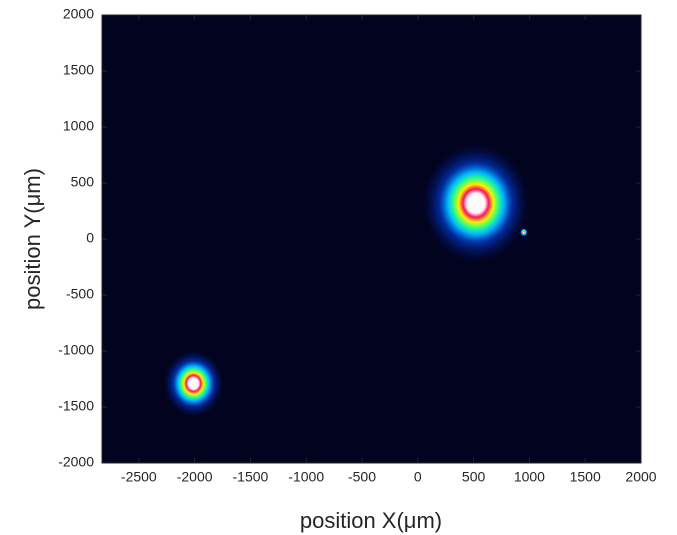  I want to click on y-tick-label: 0, so click(90, 238).